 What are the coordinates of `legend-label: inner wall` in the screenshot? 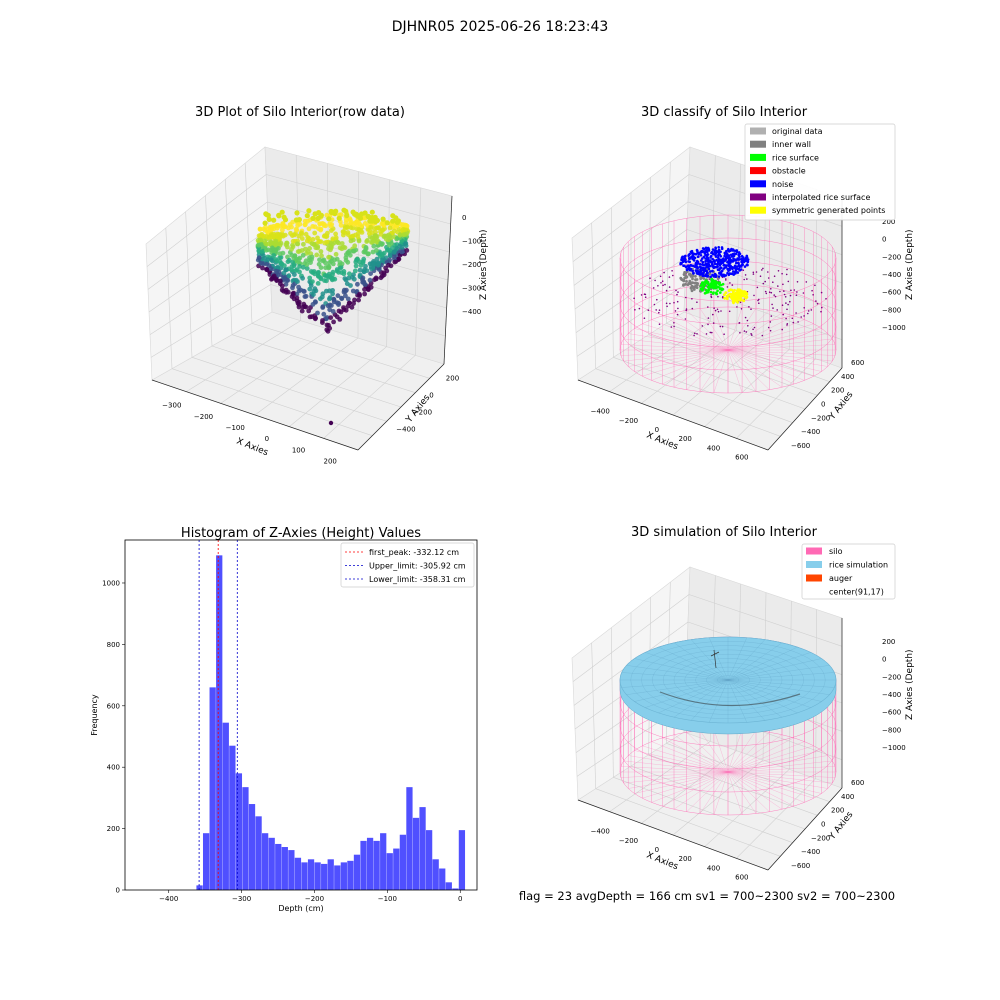 It's located at (791, 144).